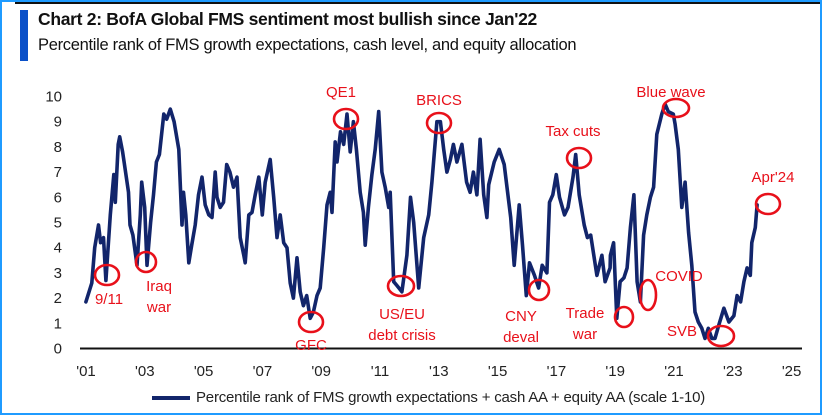 The height and width of the screenshot is (415, 822). What do you see at coordinates (439, 371) in the screenshot?
I see `x-tick-label: '13` at bounding box center [439, 371].